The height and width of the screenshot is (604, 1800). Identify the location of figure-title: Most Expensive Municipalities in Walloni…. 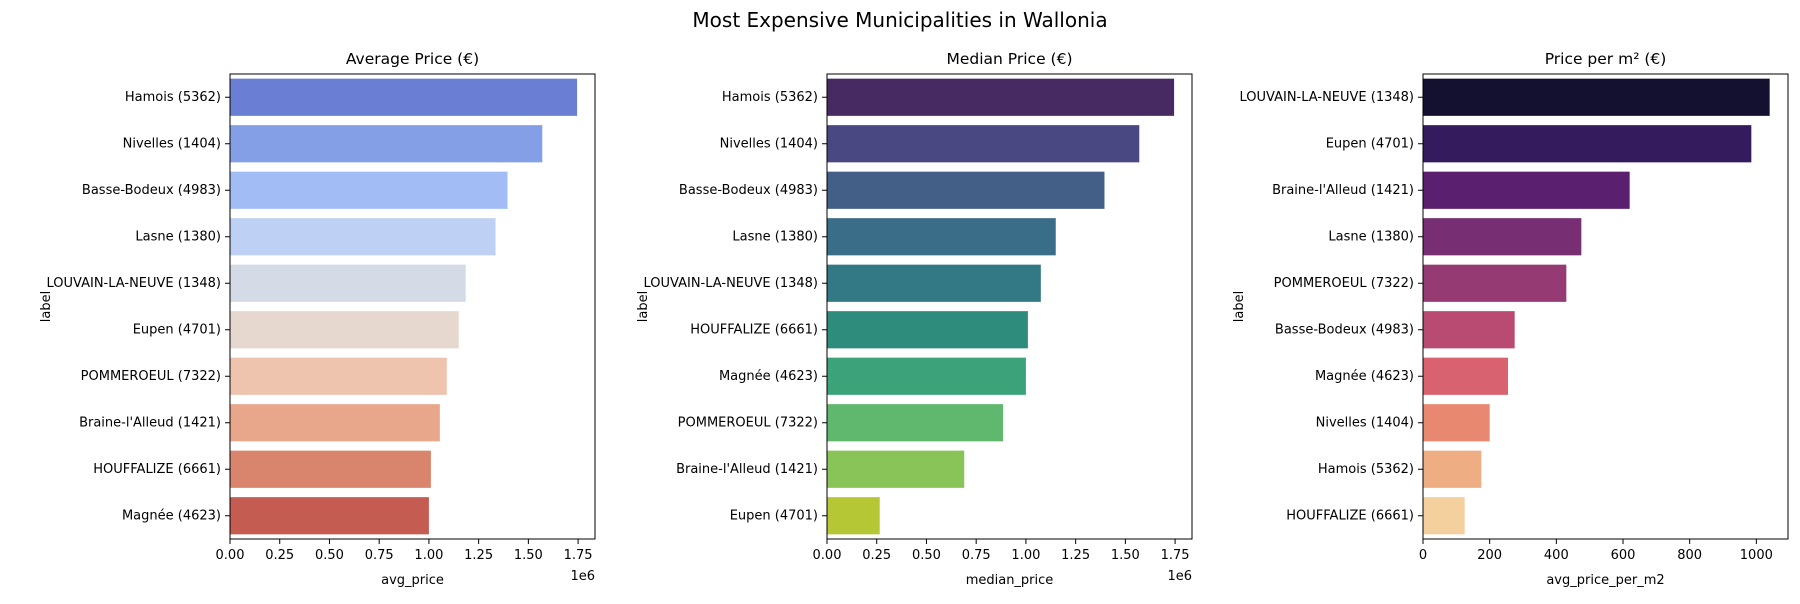
(899, 20).